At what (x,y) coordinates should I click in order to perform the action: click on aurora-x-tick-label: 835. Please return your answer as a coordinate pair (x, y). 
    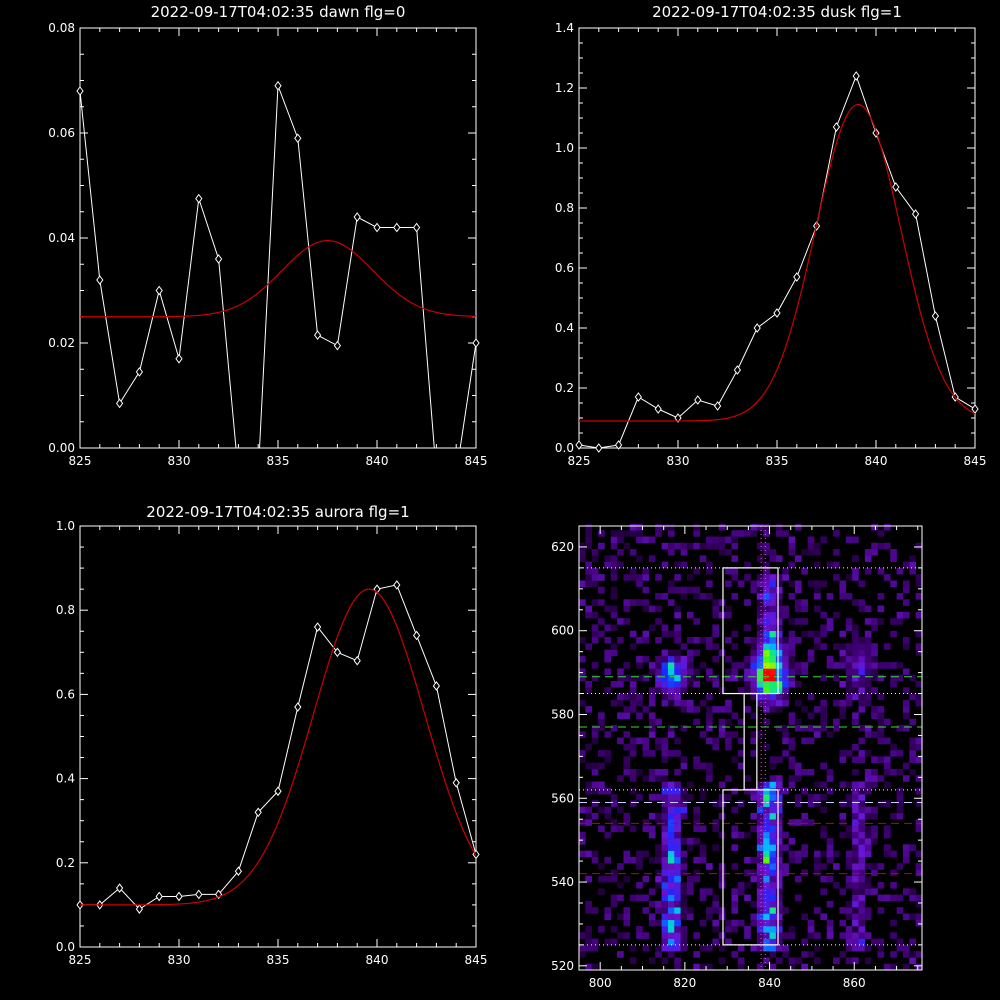
    Looking at the image, I should click on (278, 960).